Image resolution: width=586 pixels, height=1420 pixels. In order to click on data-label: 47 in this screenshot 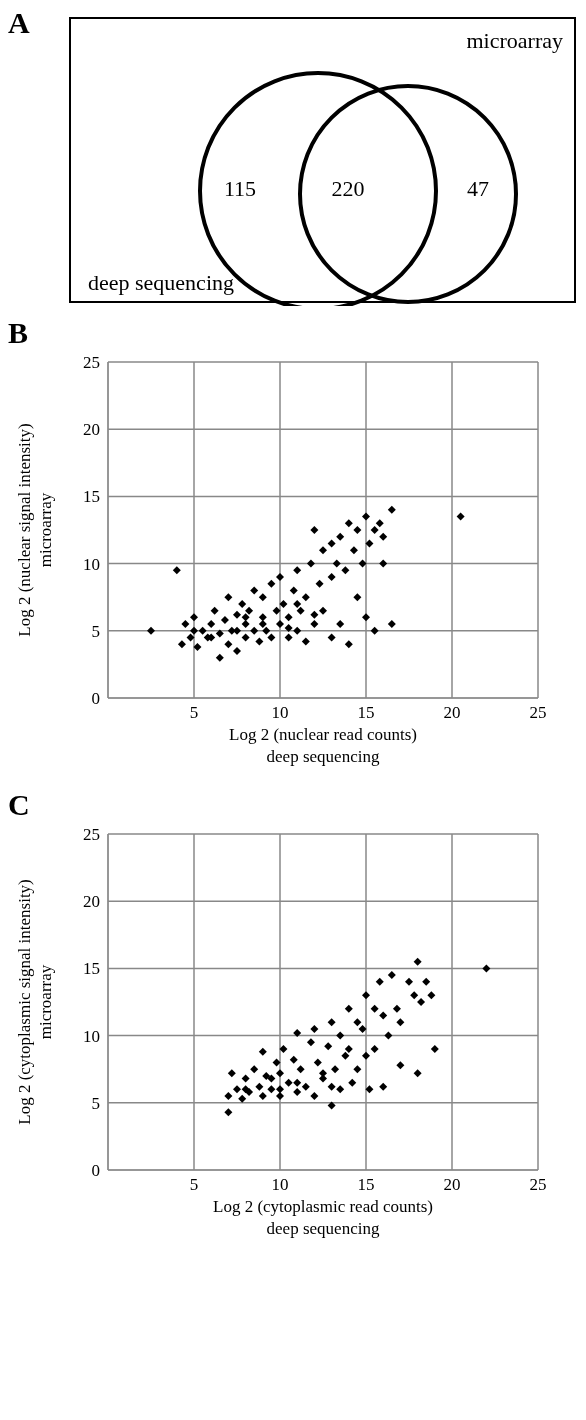, I will do `click(478, 189)`.